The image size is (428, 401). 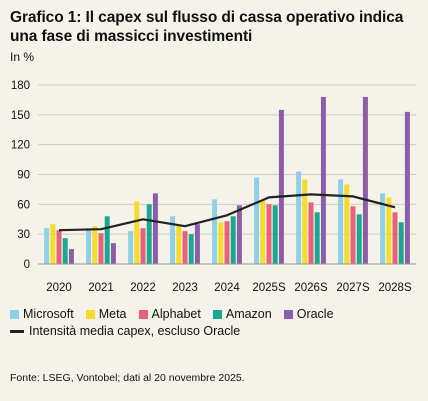 I want to click on legend-item-meta: Meta, so click(x=106, y=314).